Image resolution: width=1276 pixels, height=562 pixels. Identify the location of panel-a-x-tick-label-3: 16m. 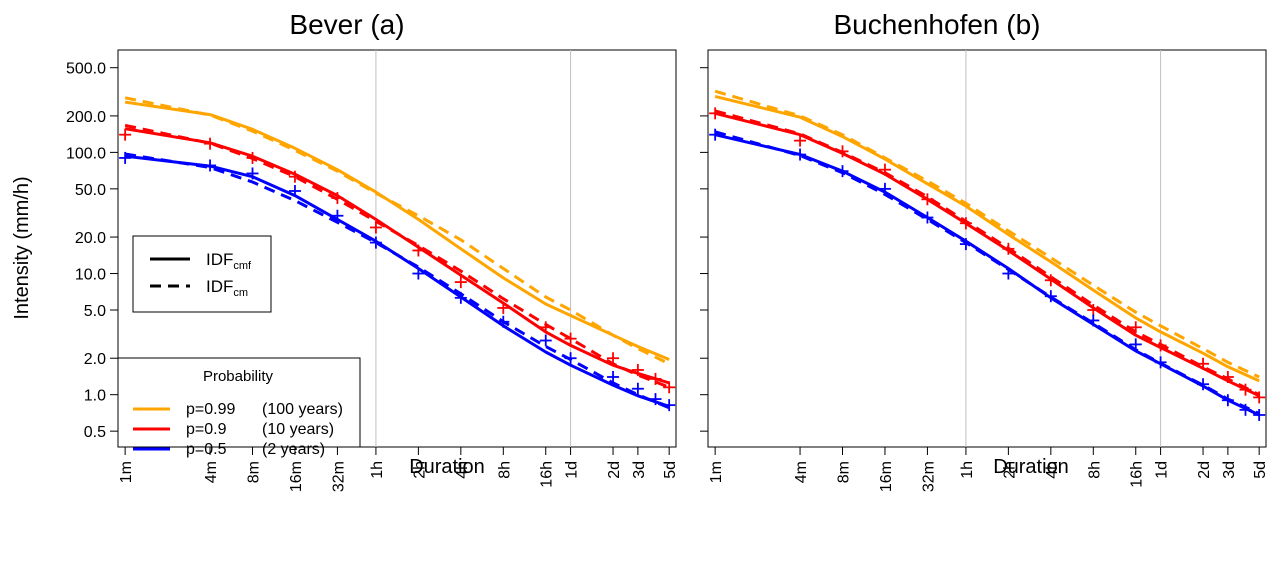
(296, 476).